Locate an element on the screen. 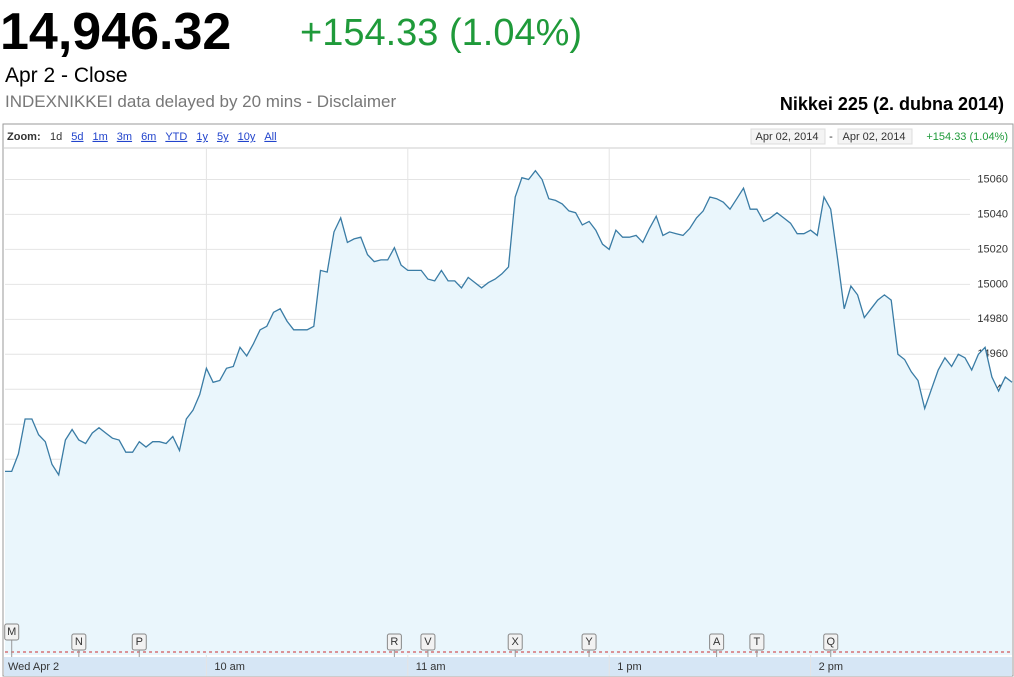  chart-title: Nikkei 225 (2. dubna 2014) is located at coordinates (891, 104).